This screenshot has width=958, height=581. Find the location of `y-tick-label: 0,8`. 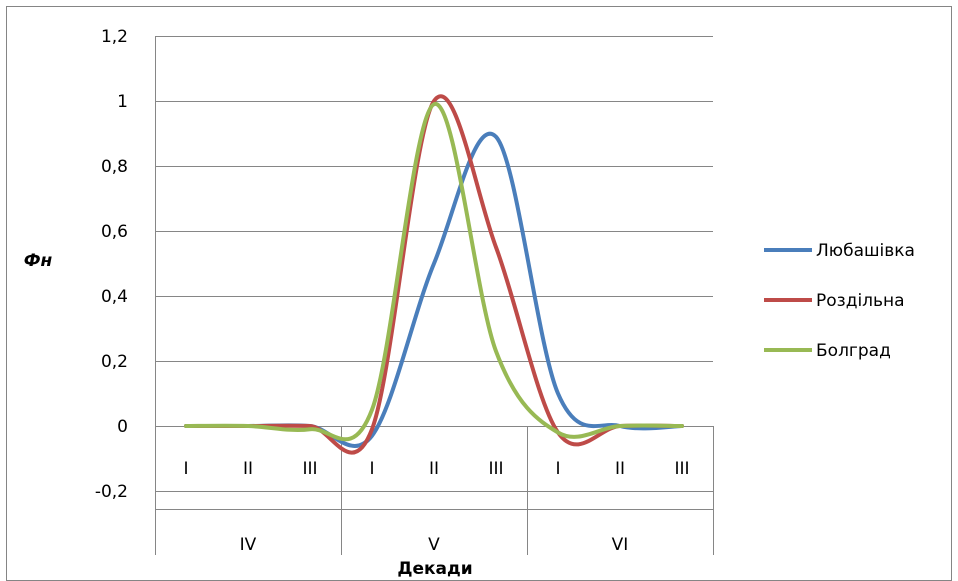

y-tick-label: 0,8 is located at coordinates (114, 167).